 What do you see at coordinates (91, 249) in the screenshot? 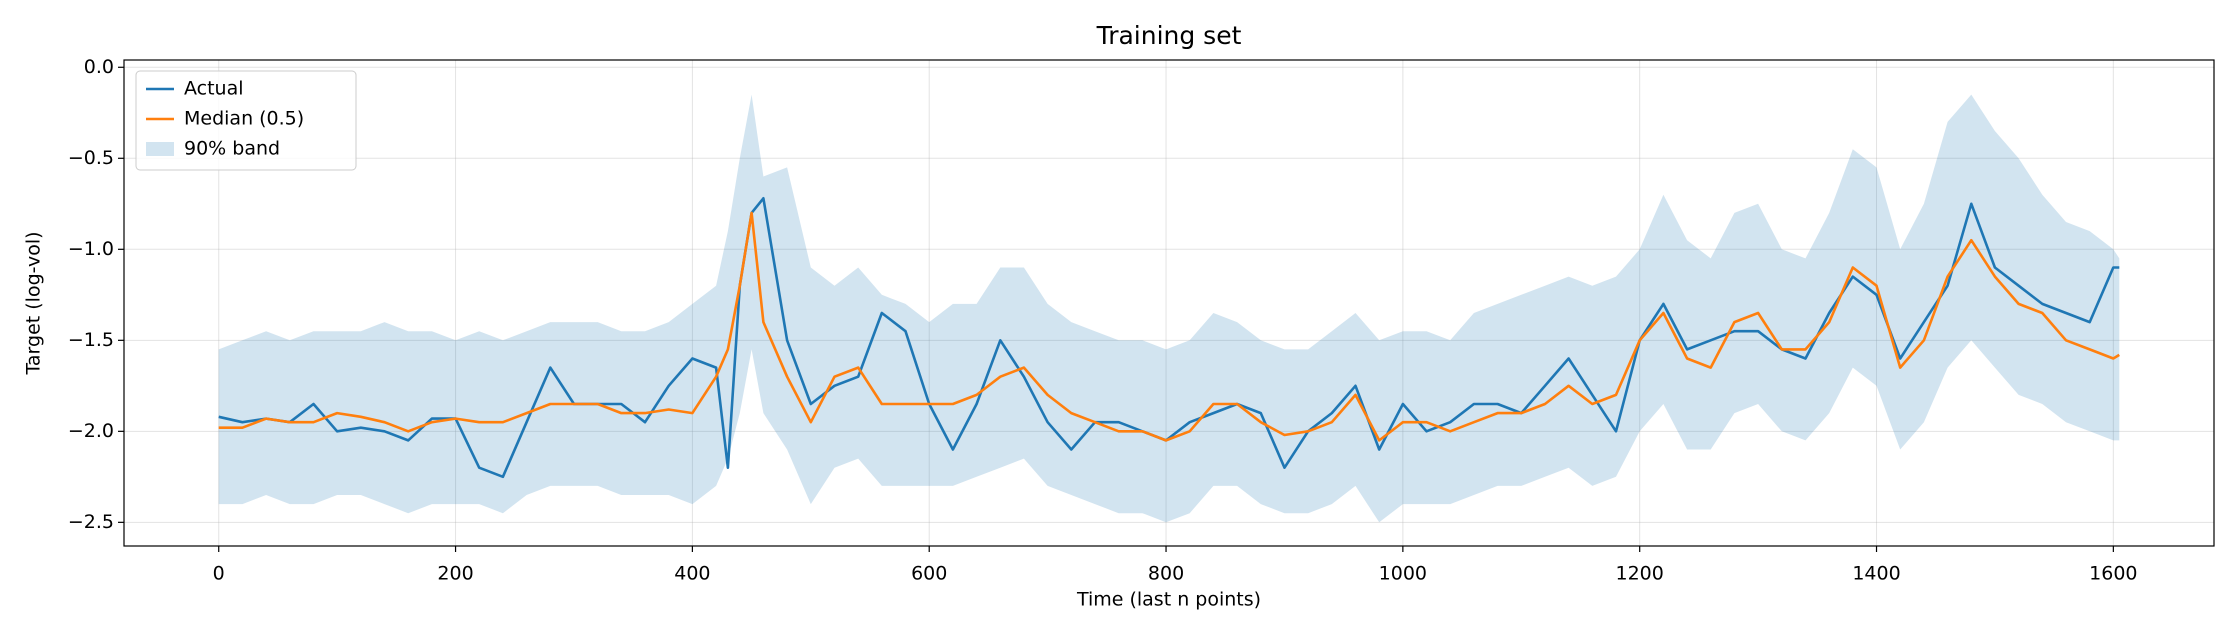
I see `y-tick-label: −1.0` at bounding box center [91, 249].